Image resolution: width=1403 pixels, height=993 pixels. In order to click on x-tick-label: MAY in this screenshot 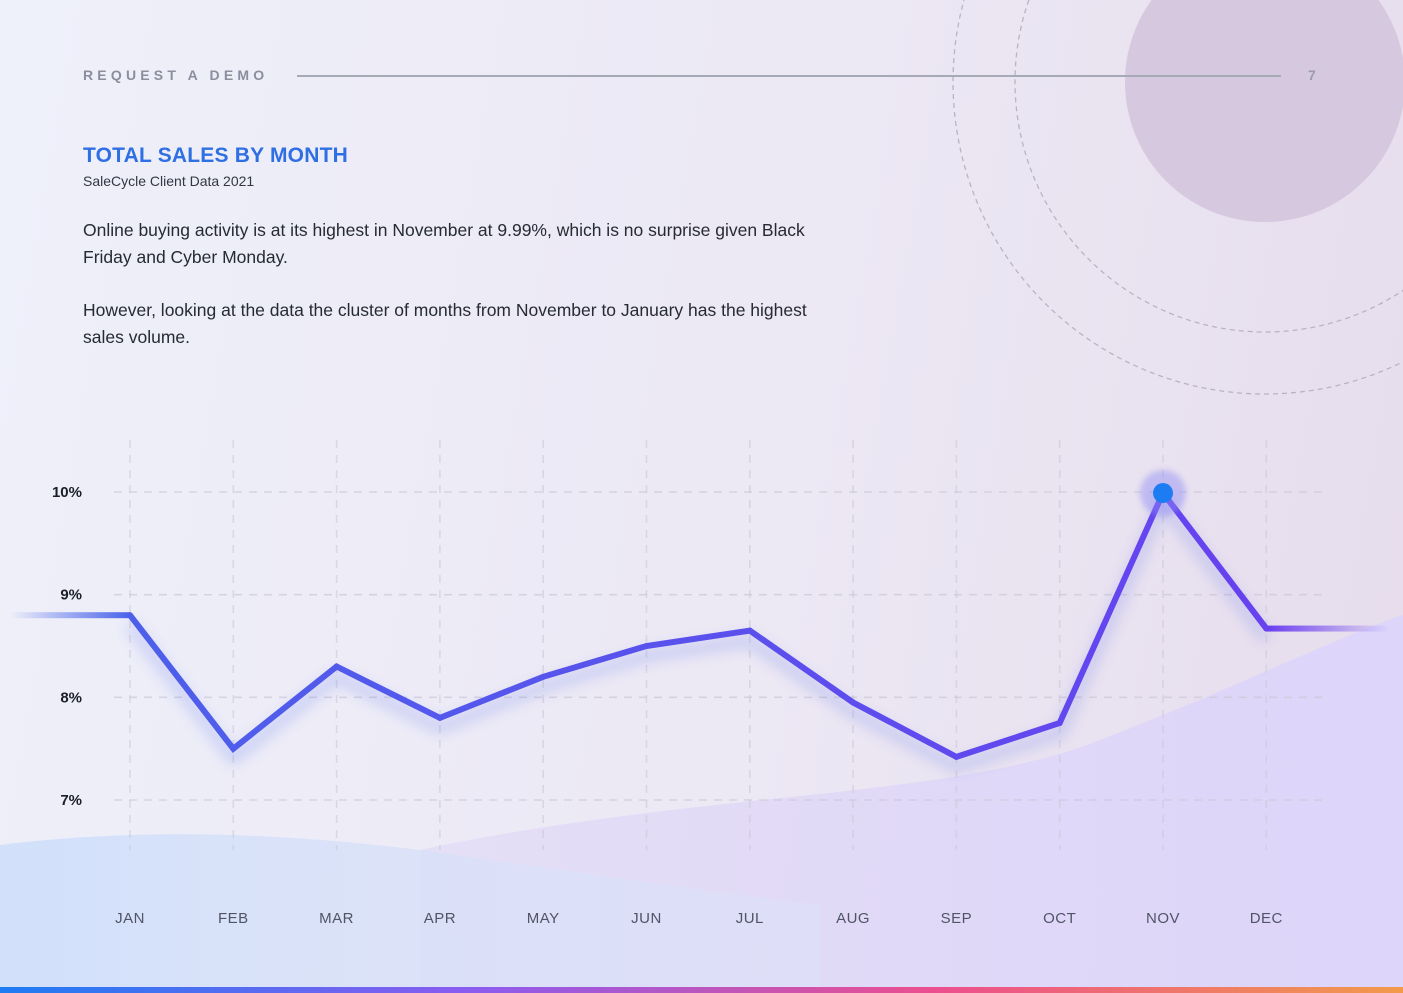, I will do `click(543, 918)`.